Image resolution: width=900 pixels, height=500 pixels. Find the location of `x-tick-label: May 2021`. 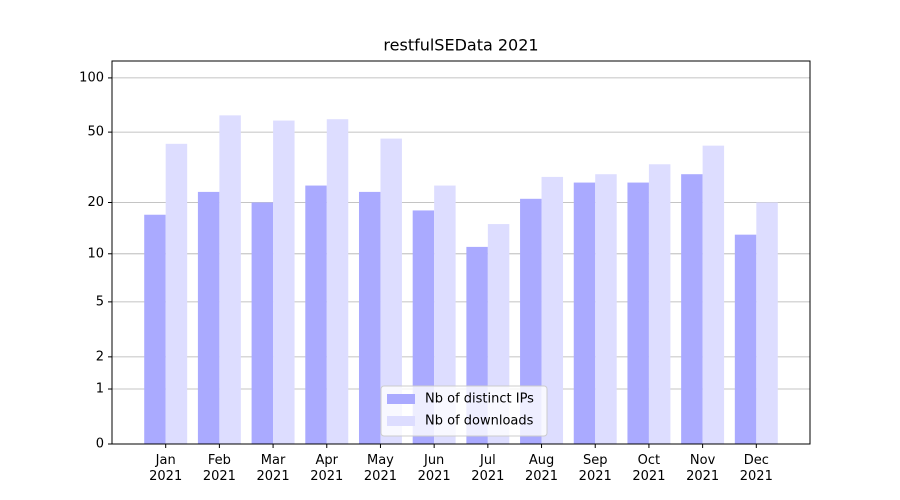

x-tick-label: May 2021 is located at coordinates (380, 468).